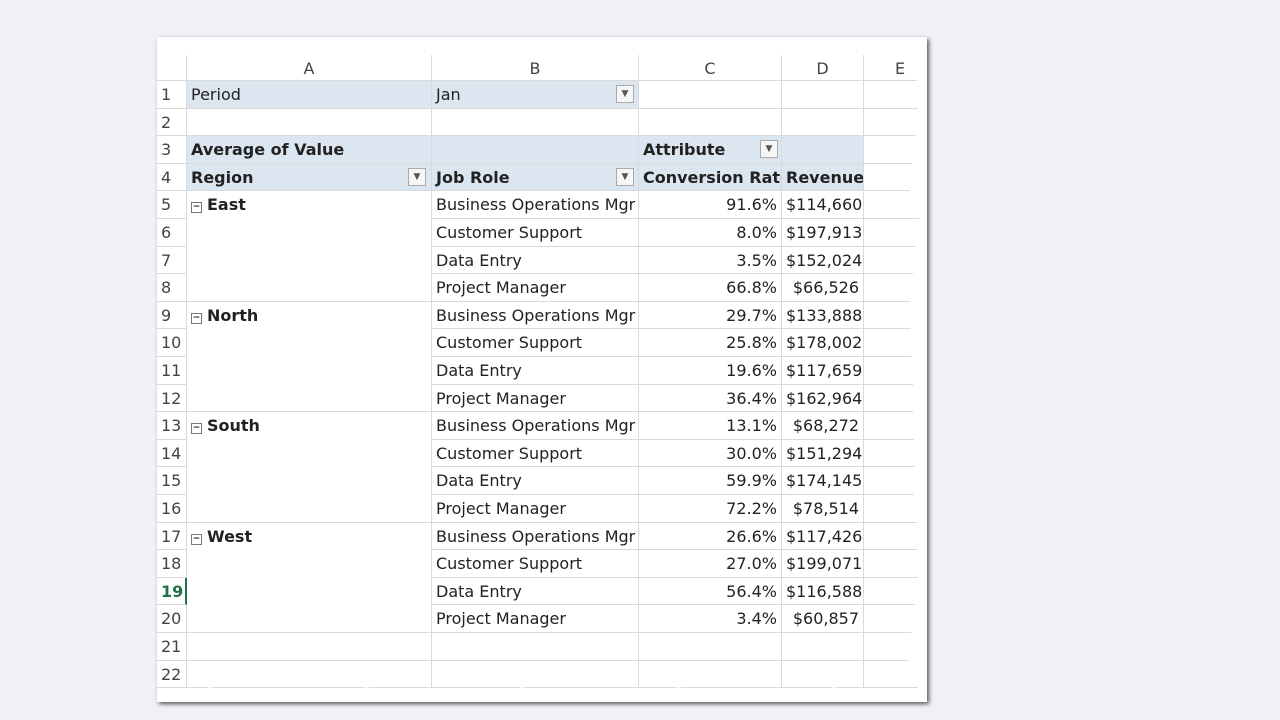 This screenshot has width=1280, height=720. I want to click on row-header: 15, so click(172, 481).